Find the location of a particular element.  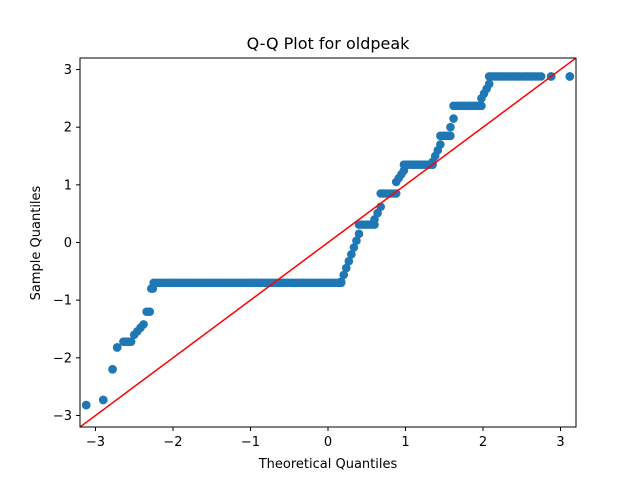

y-tick-label: 2 is located at coordinates (68, 128).